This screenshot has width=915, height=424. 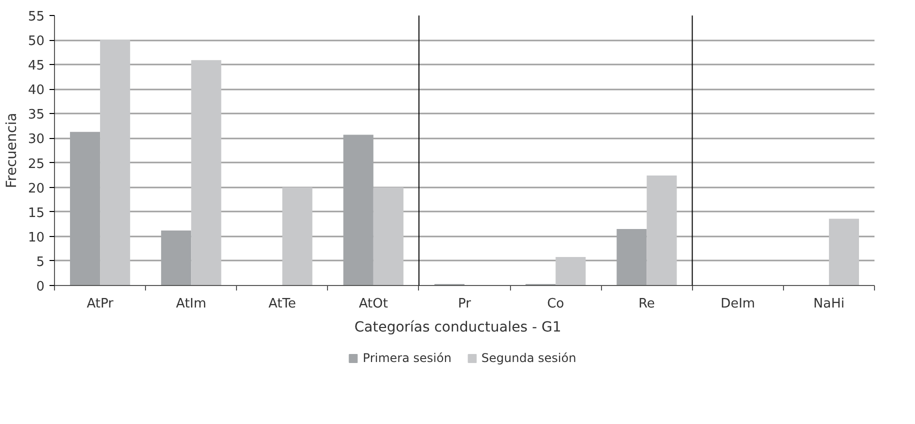 I want to click on legend-label: Segunda sesión, so click(x=528, y=358).